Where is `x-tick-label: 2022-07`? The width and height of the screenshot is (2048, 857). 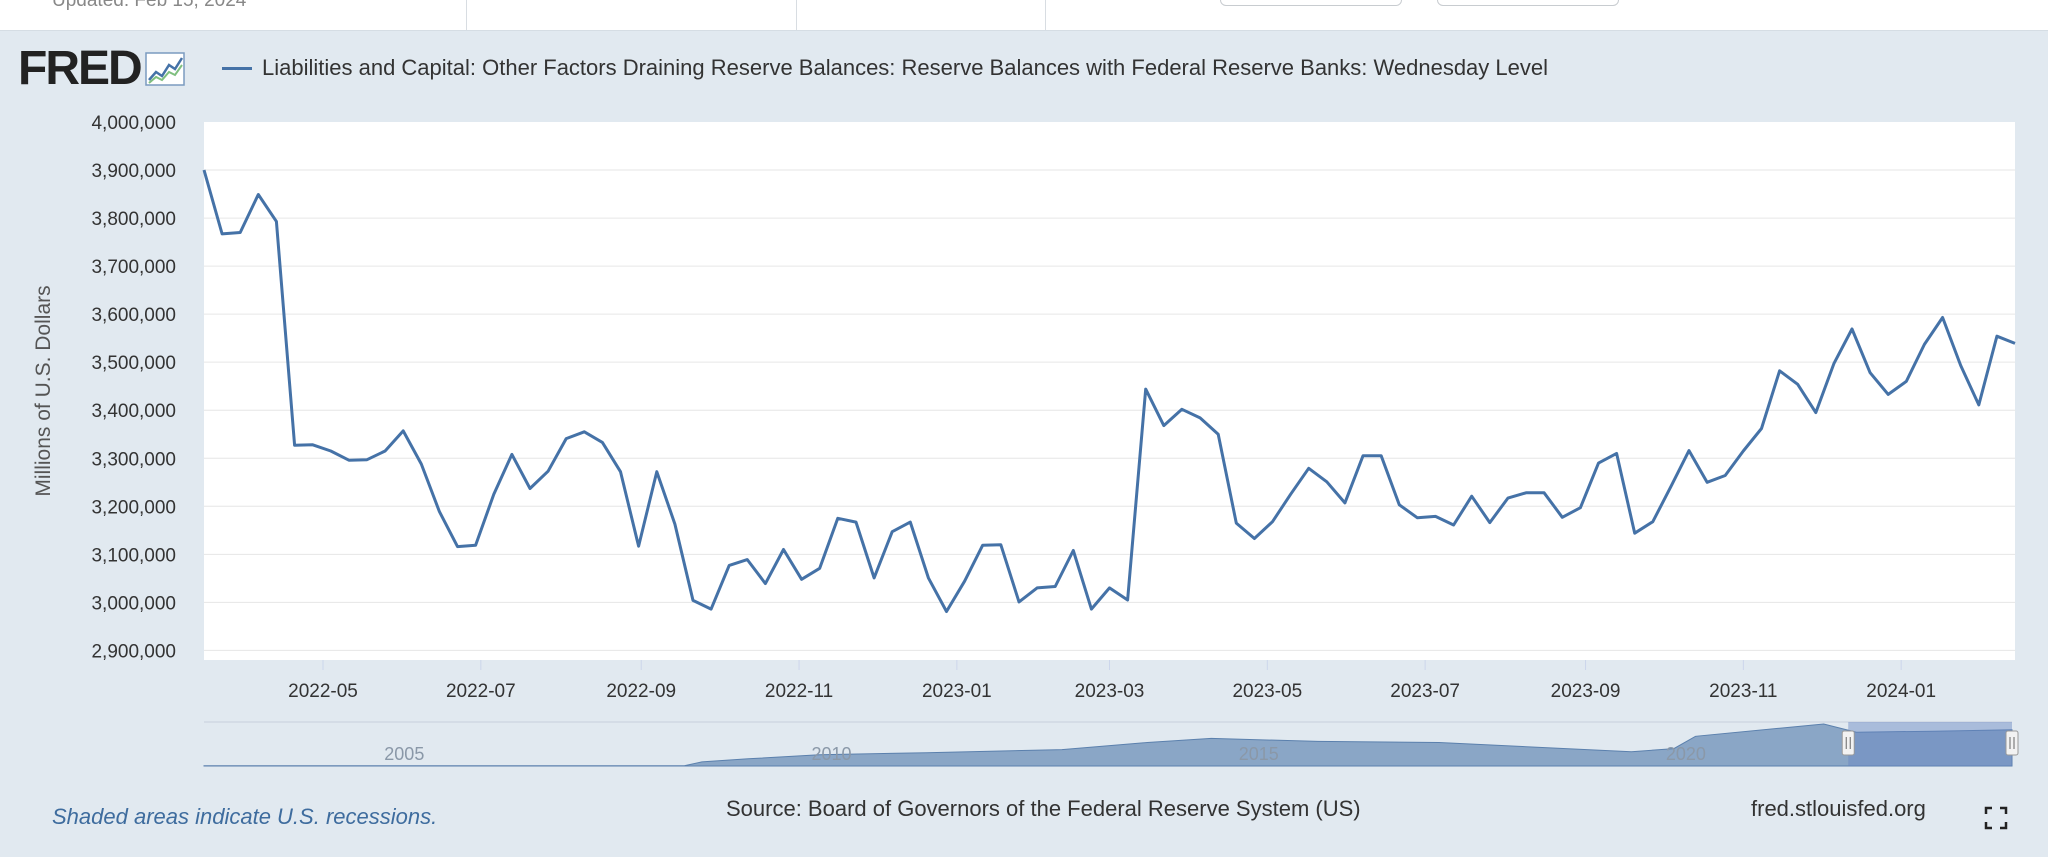
x-tick-label: 2022-07 is located at coordinates (481, 691).